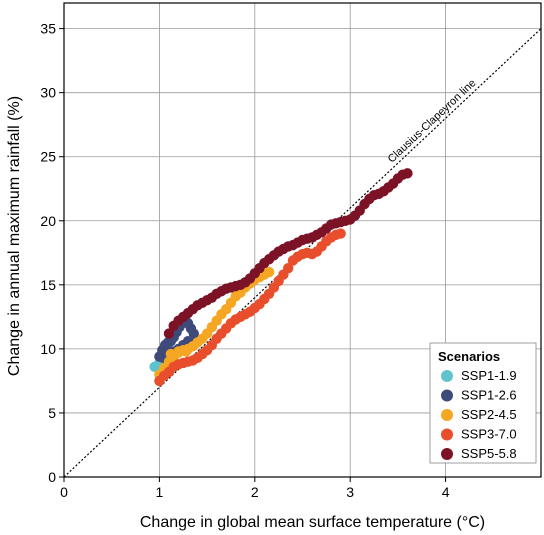  What do you see at coordinates (489, 375) in the screenshot?
I see `legend-label-ssp1-1-9: SSP1-1.9` at bounding box center [489, 375].